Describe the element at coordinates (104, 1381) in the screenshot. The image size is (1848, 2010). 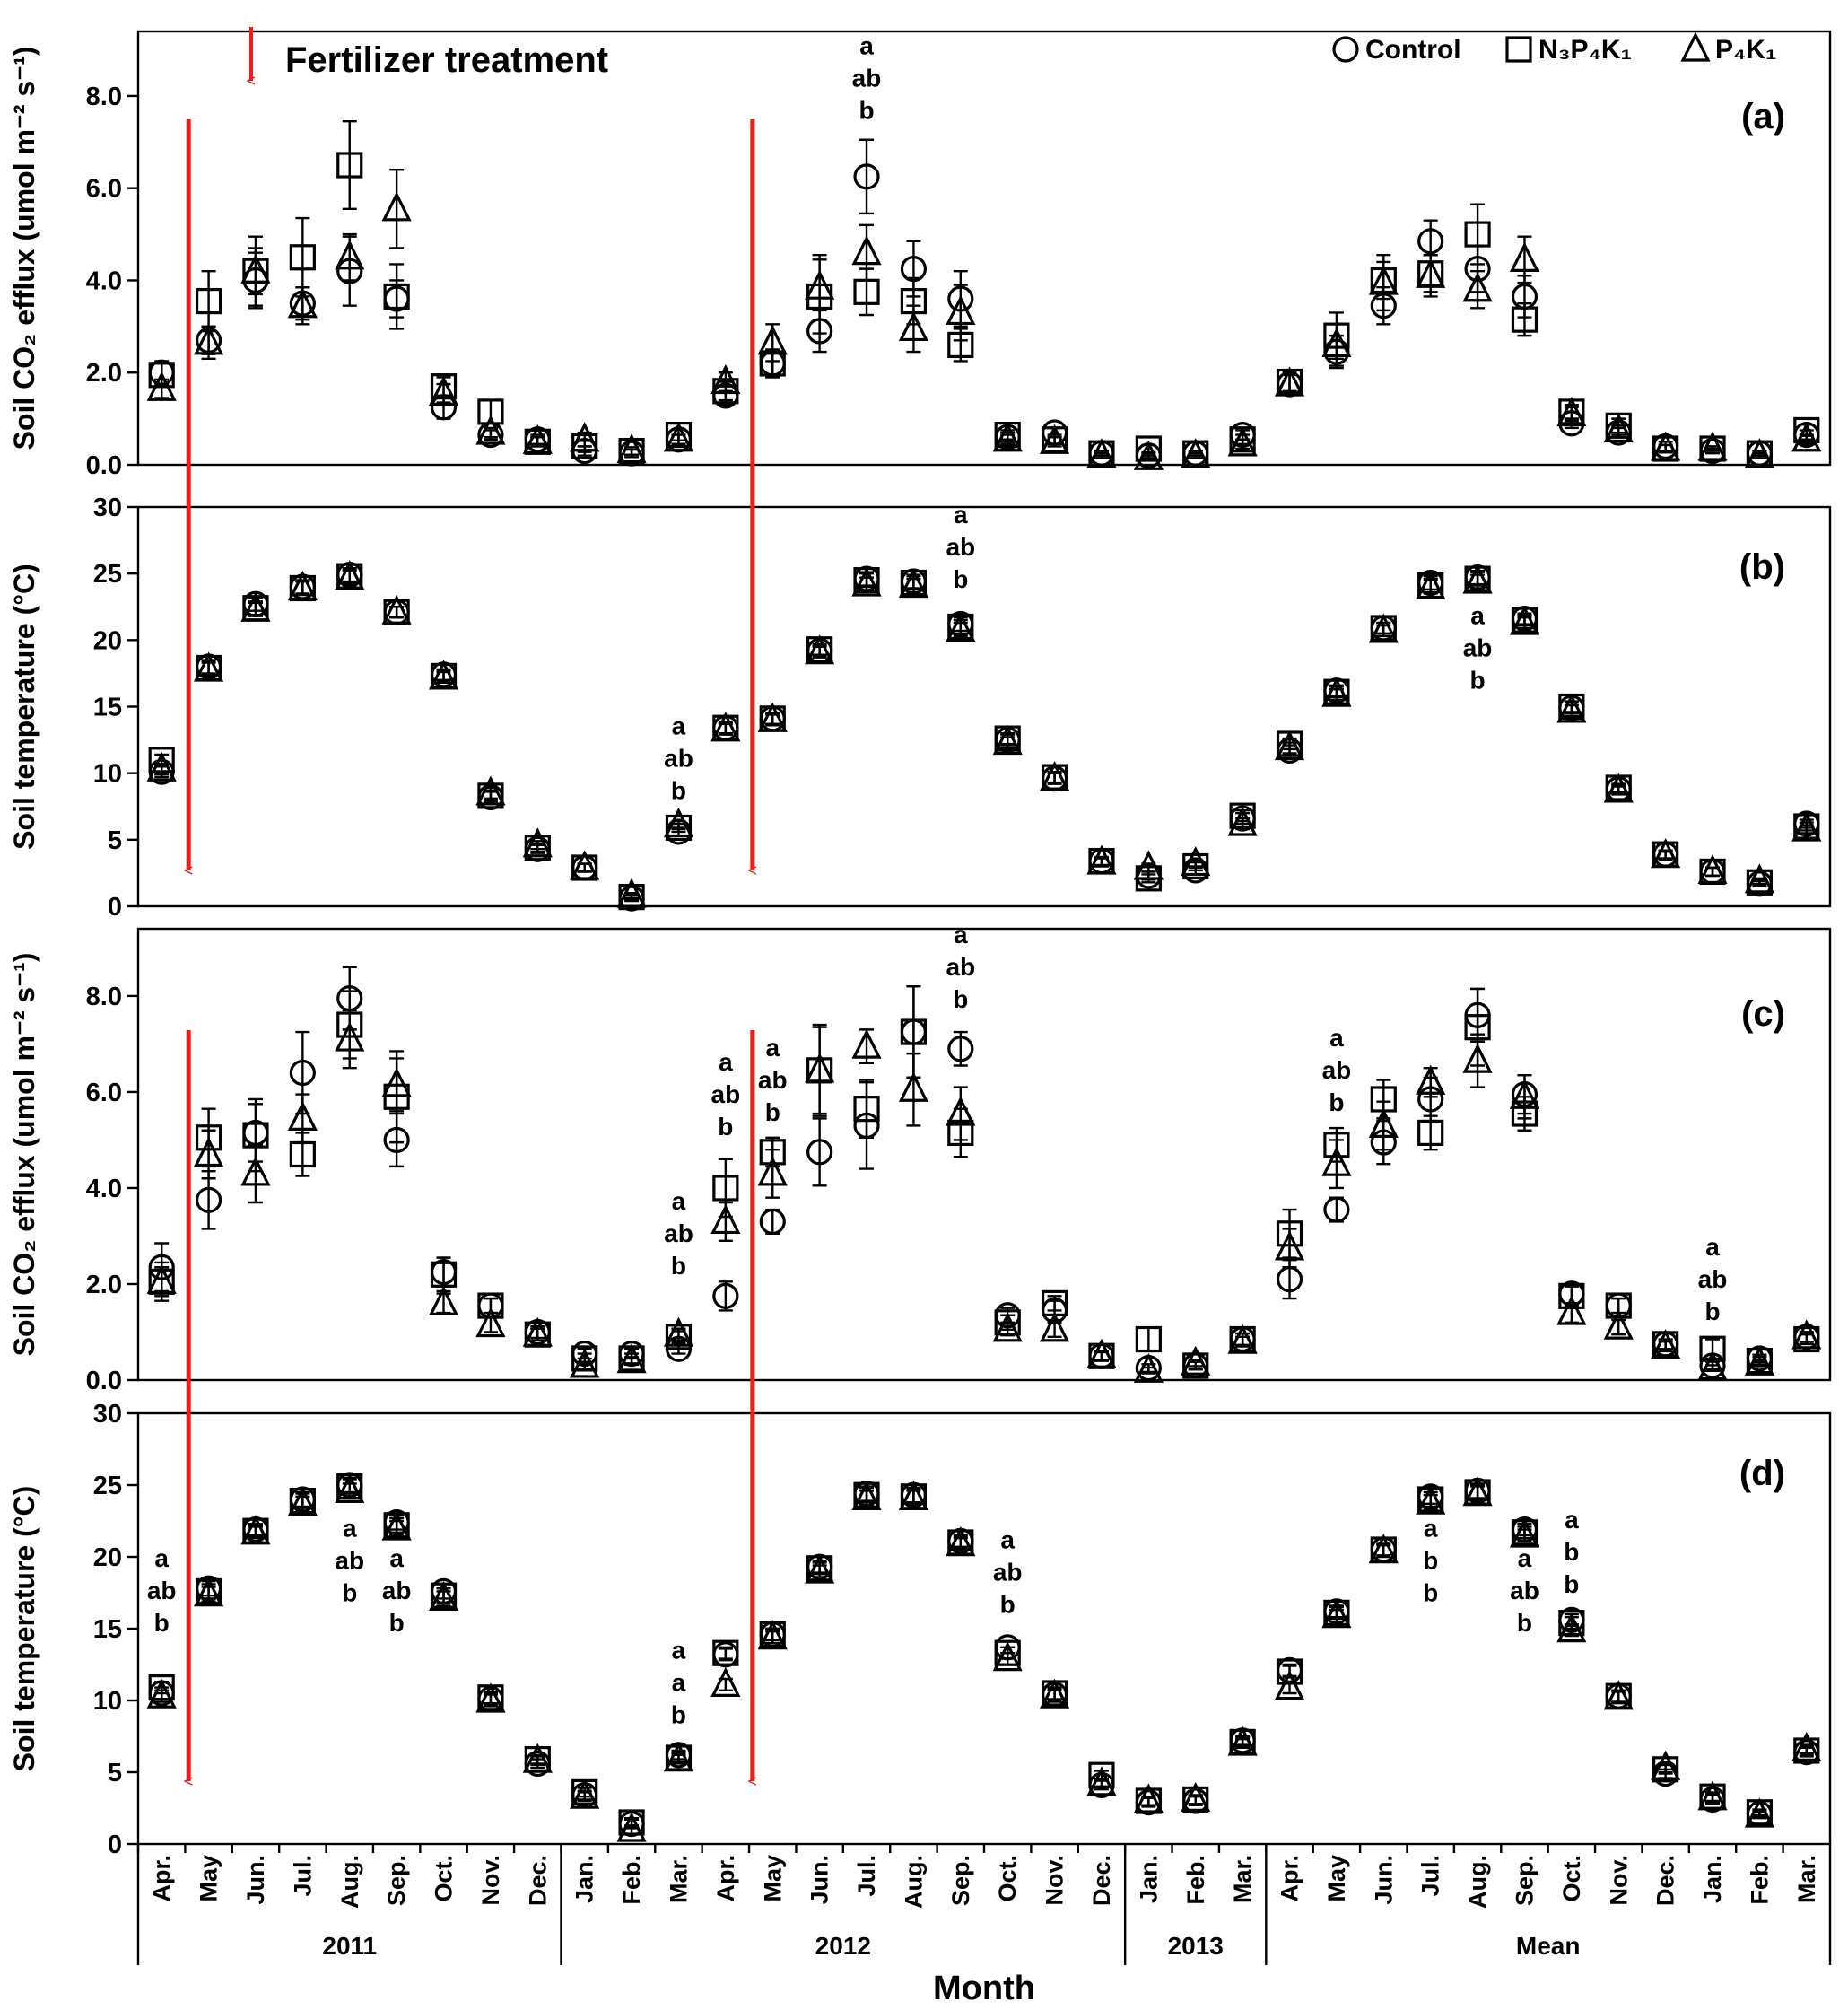
I see `y-tick-label: 0.0` at that location.